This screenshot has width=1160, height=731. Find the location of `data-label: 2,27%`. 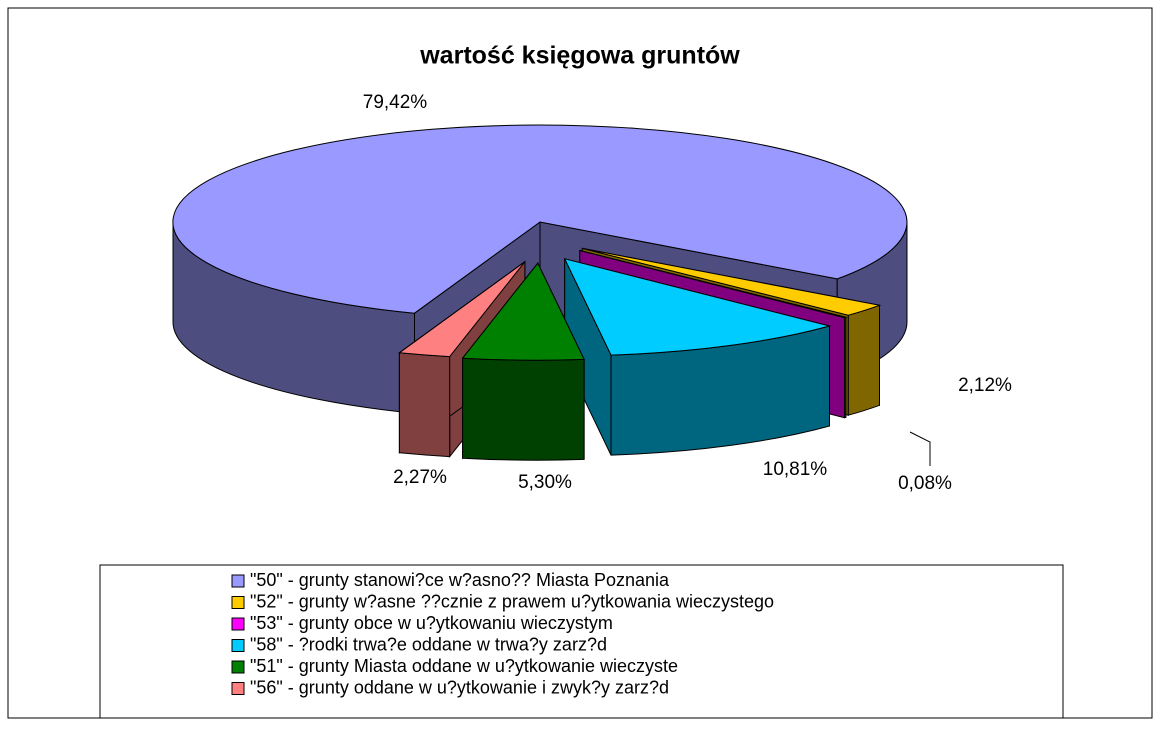

data-label: 2,27% is located at coordinates (420, 477).